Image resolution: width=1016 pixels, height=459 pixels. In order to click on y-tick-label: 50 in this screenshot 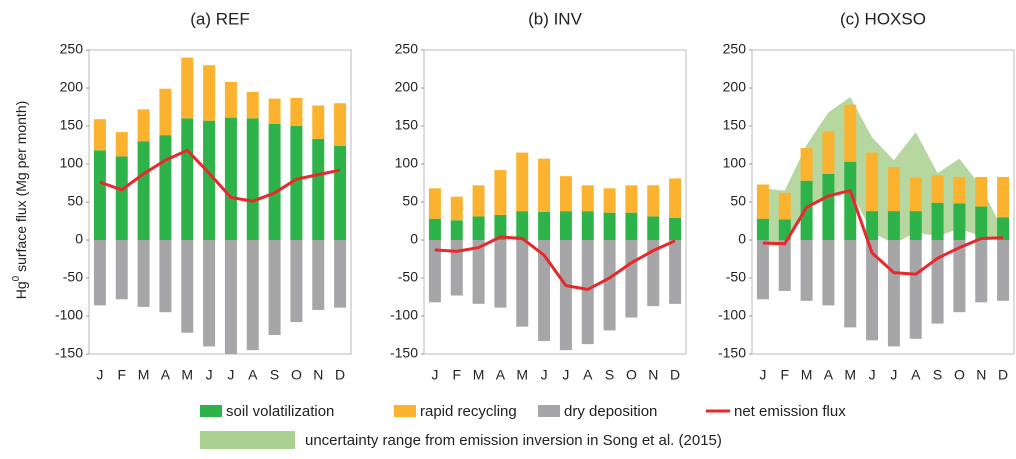, I will do `click(75, 201)`.